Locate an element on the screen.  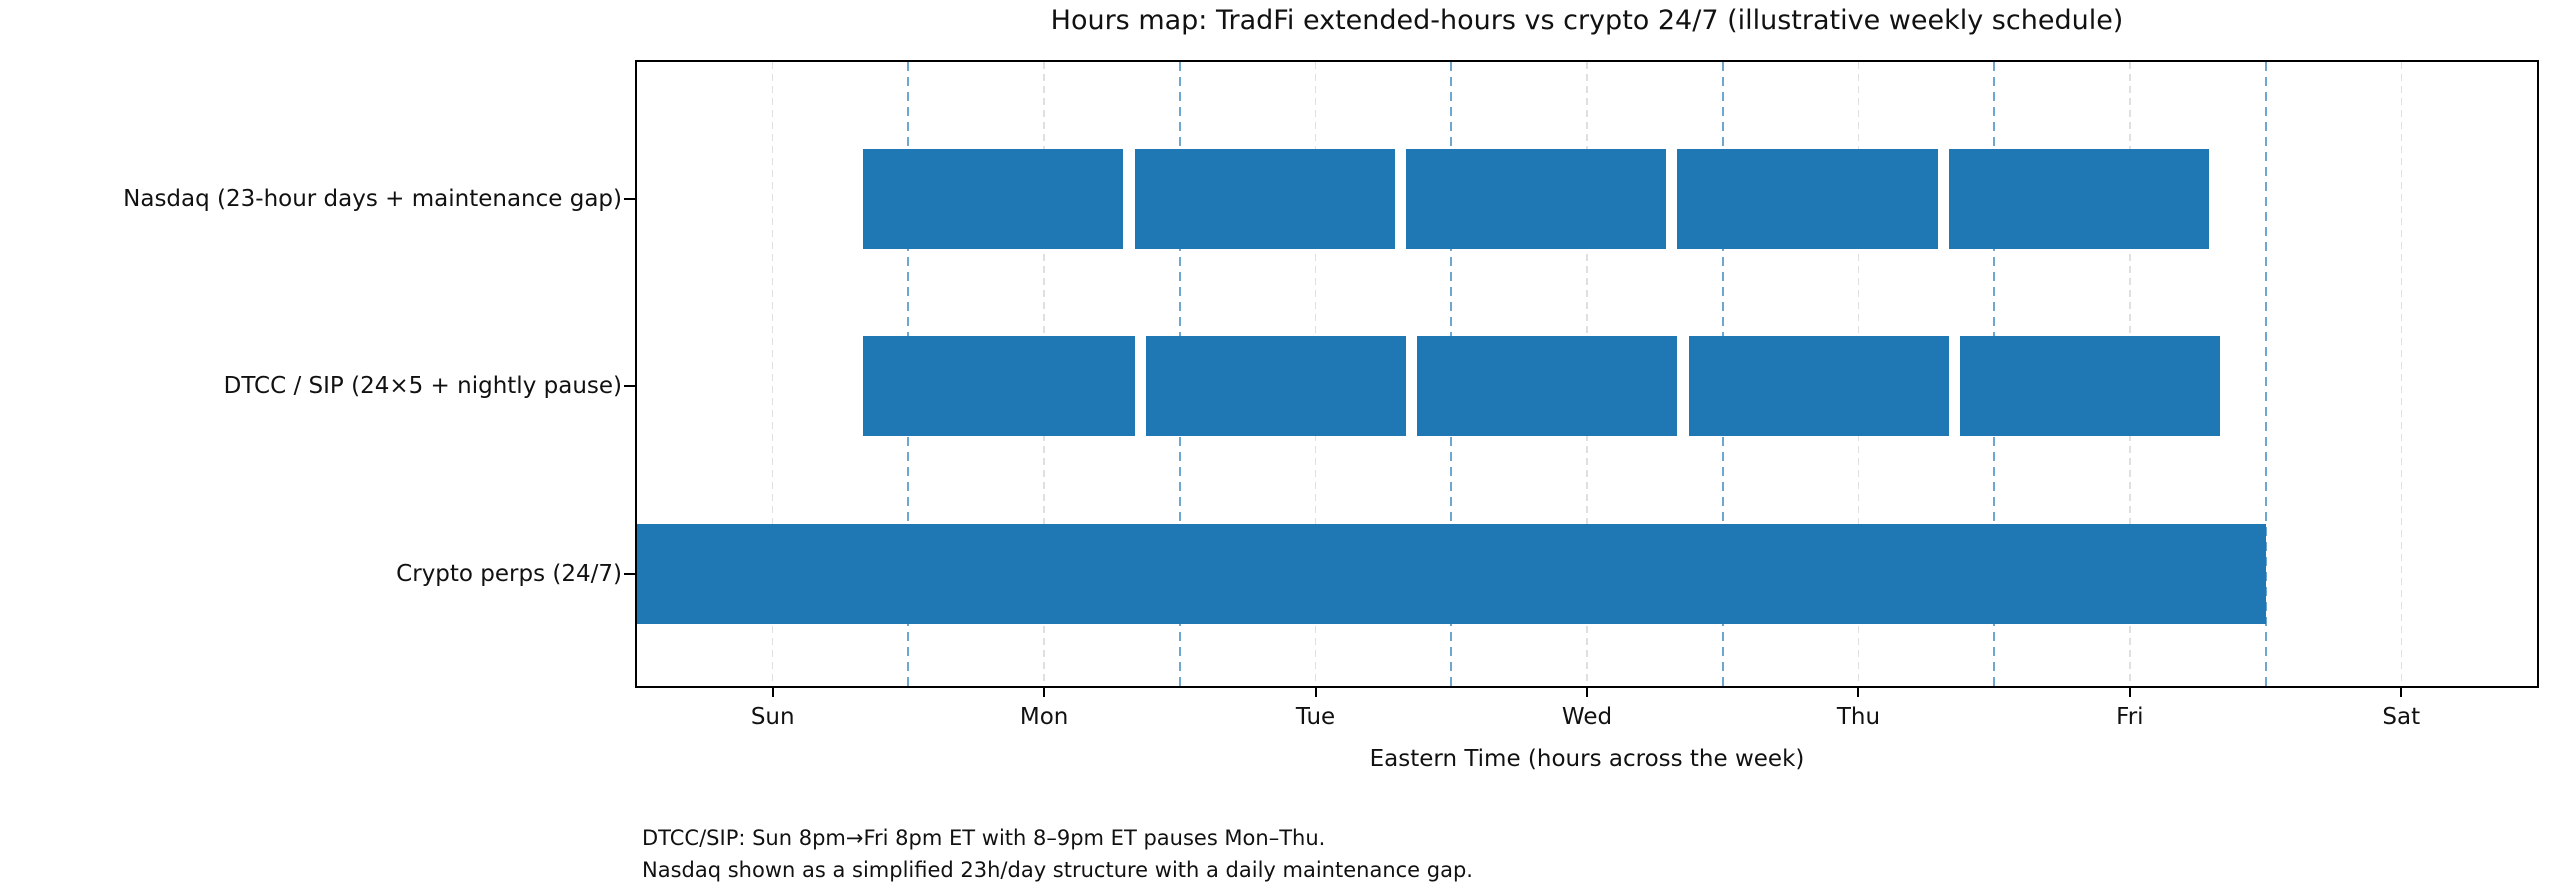
x-tick-label-wed: Wed is located at coordinates (1587, 717).